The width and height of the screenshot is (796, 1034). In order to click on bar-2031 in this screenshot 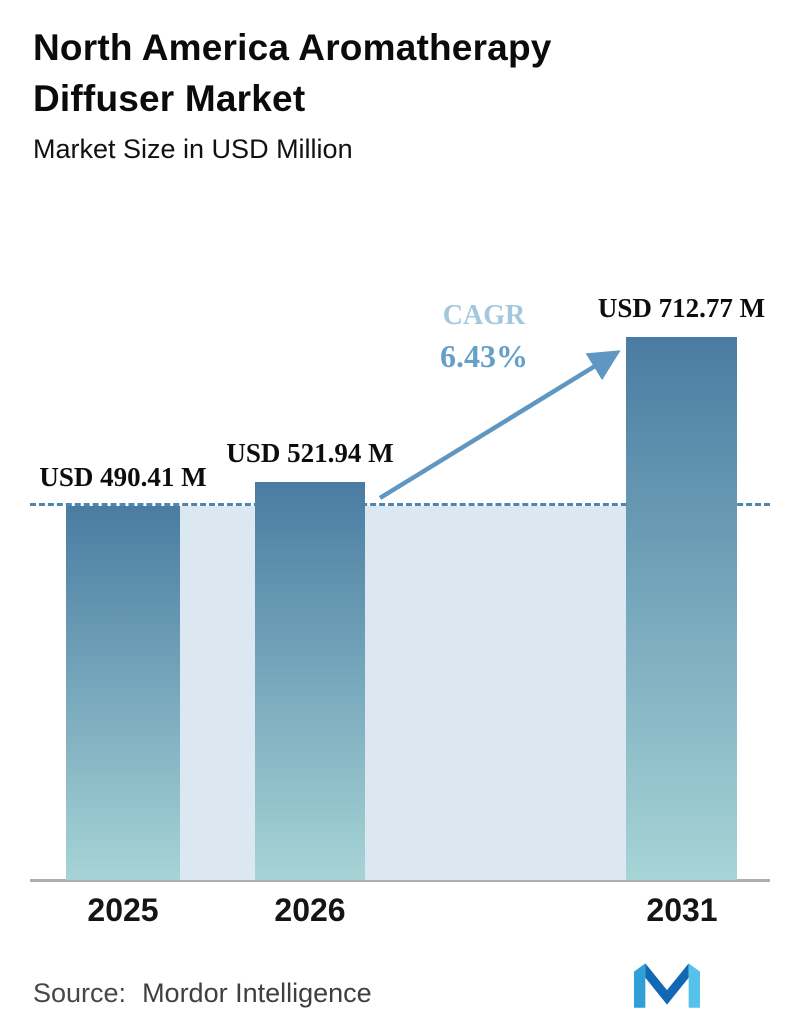, I will do `click(681, 608)`.